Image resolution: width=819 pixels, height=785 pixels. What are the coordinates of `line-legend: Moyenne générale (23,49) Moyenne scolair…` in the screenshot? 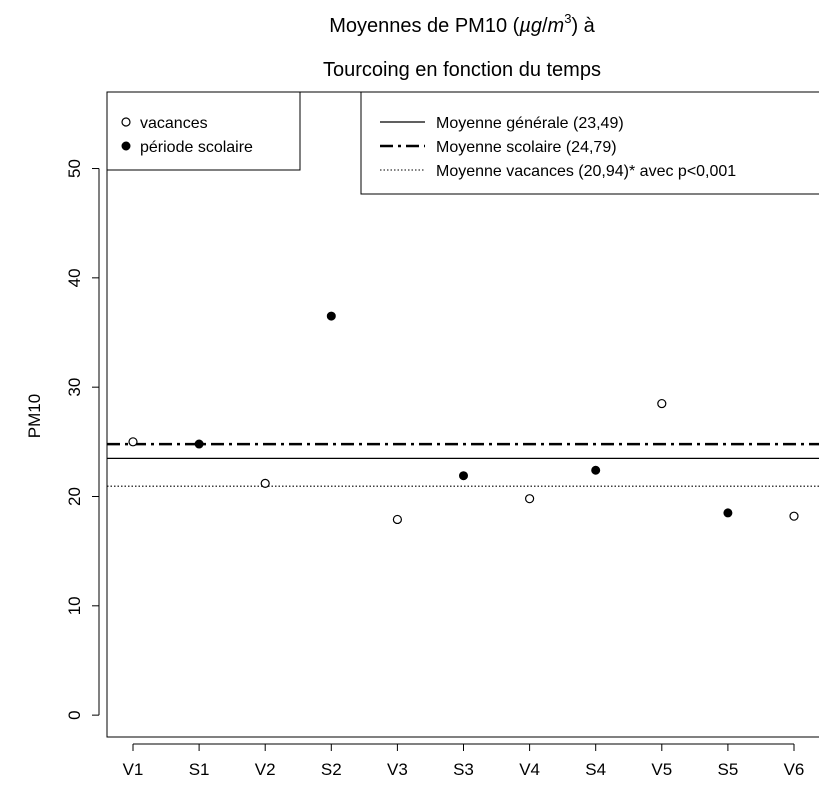 It's located at (589, 143).